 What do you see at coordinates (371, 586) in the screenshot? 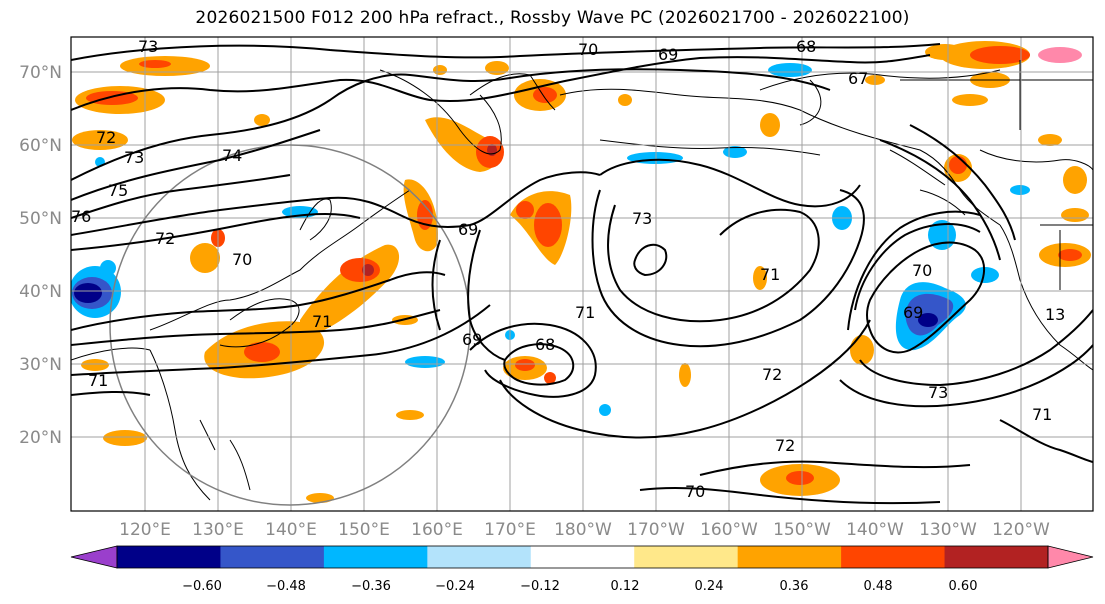
I see `colorbar-tick-label: −0.36` at bounding box center [371, 586].